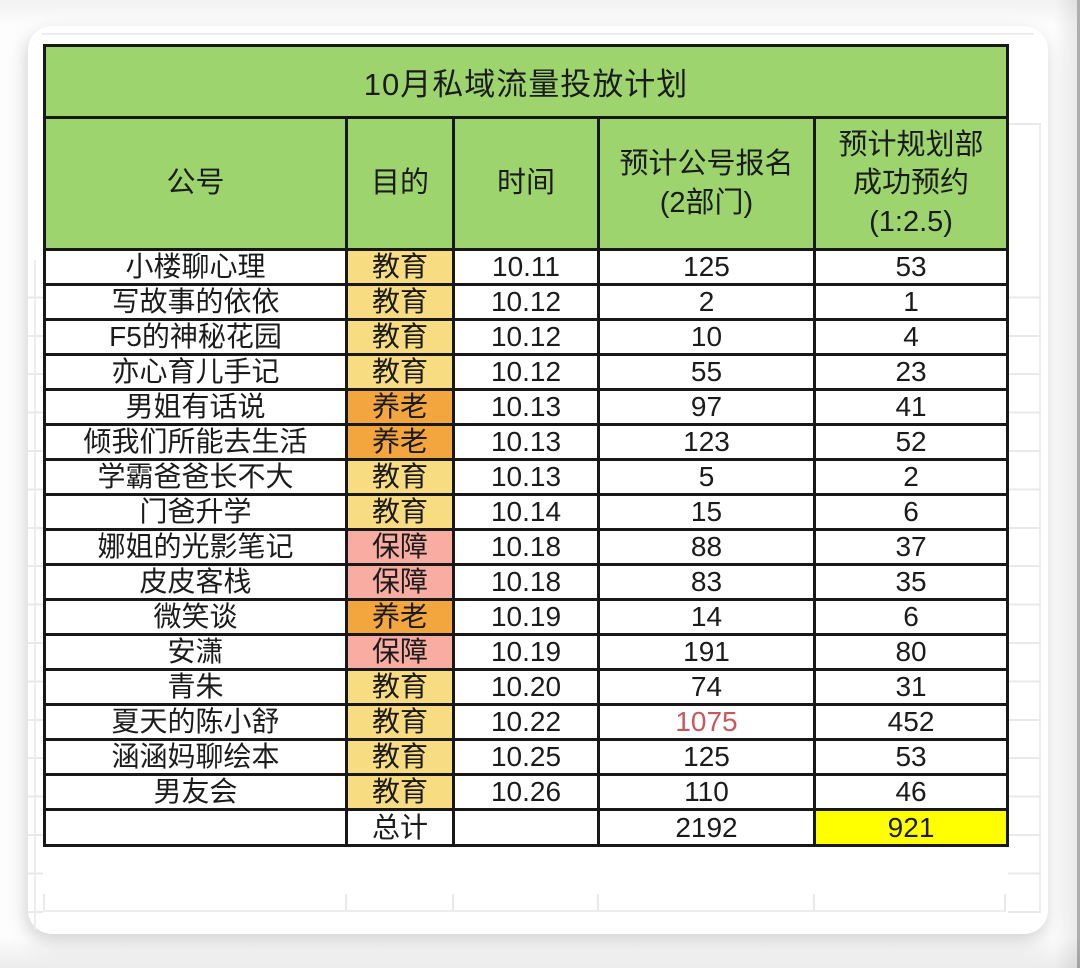  What do you see at coordinates (911, 687) in the screenshot?
I see `cell-bookings: 31` at bounding box center [911, 687].